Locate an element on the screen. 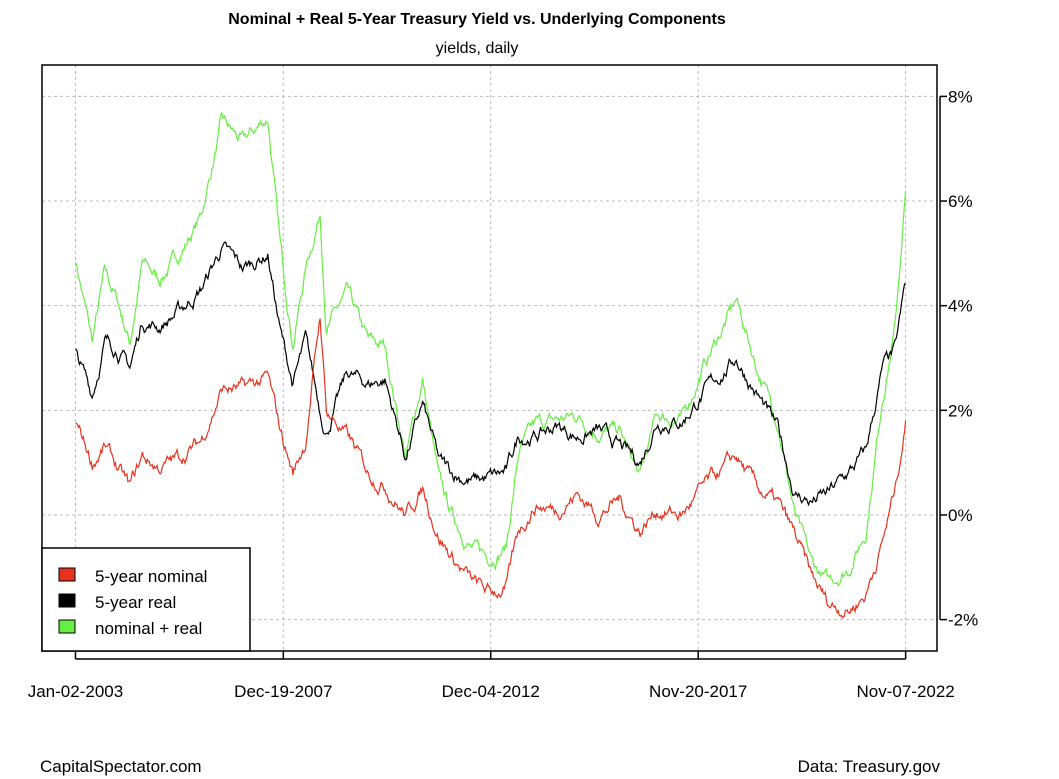 The height and width of the screenshot is (779, 1059). x-tick-label: Dec-04-2012 is located at coordinates (491, 691).